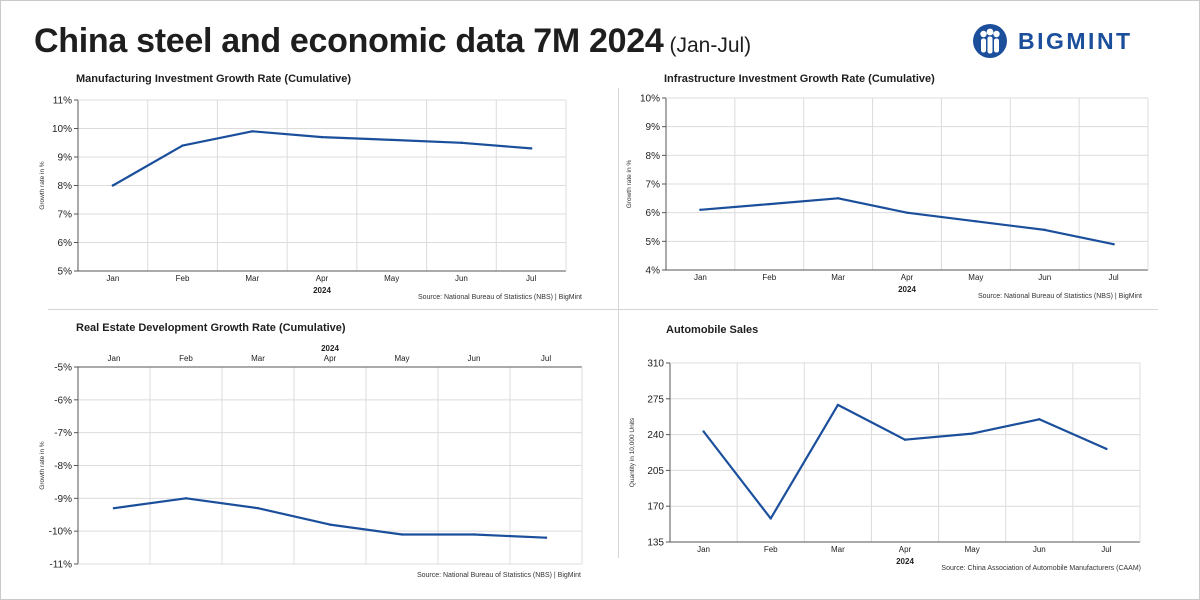 The height and width of the screenshot is (600, 1200). Describe the element at coordinates (975, 277) in the screenshot. I see `infrastructure-x-tick-label: May` at that location.